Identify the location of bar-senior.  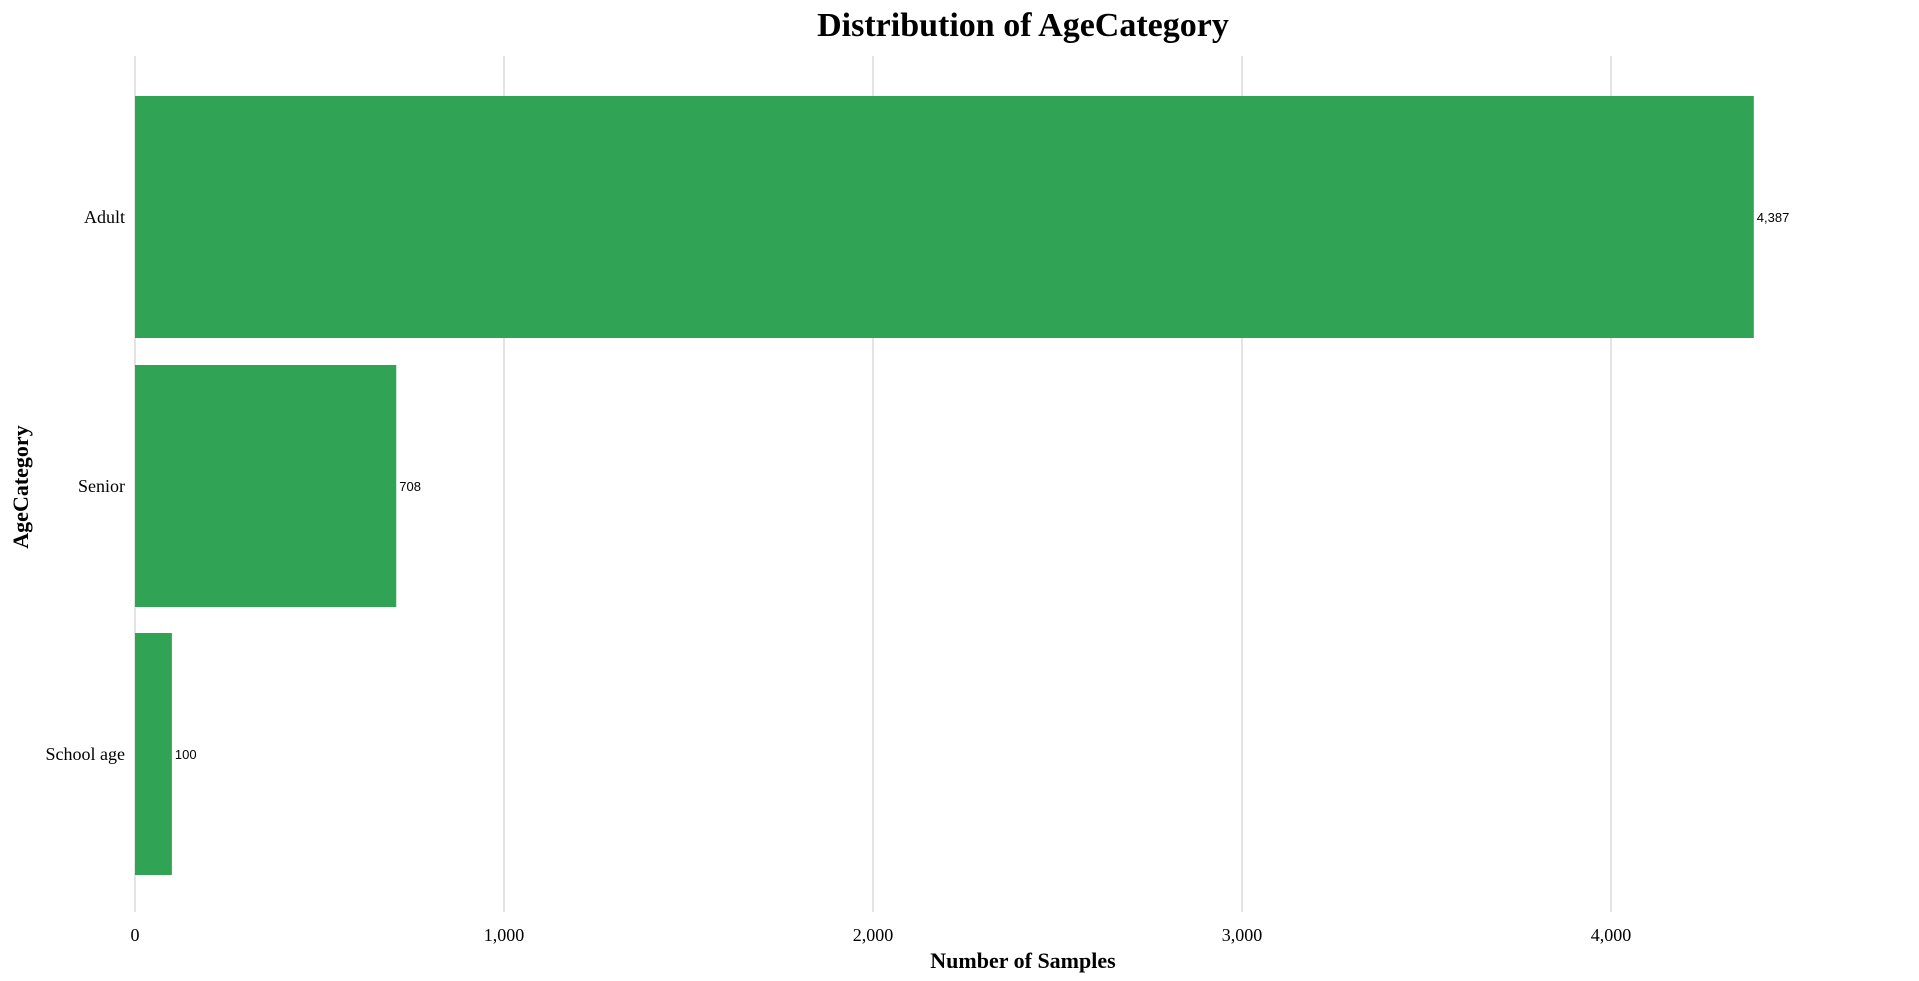
(266, 486).